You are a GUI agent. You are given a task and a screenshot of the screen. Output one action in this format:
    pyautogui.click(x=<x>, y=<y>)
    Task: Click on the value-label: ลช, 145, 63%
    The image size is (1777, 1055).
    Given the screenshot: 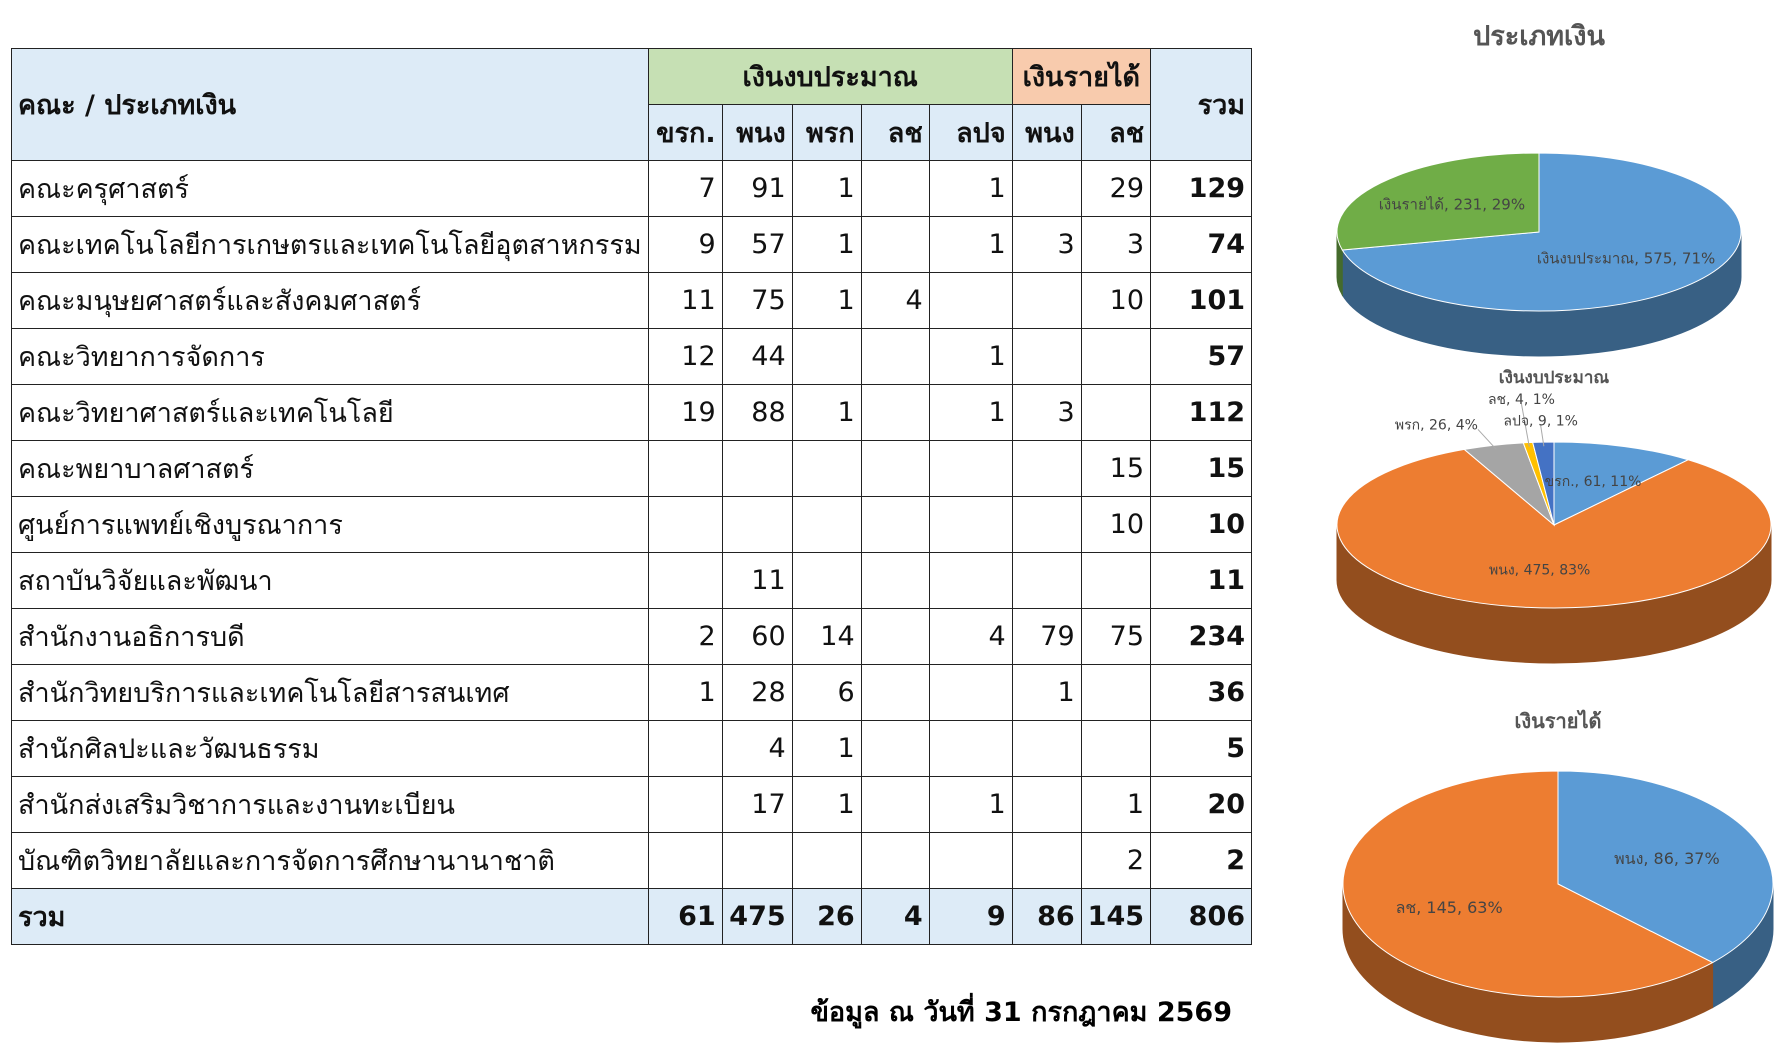 What is the action you would take?
    pyautogui.click(x=1449, y=907)
    